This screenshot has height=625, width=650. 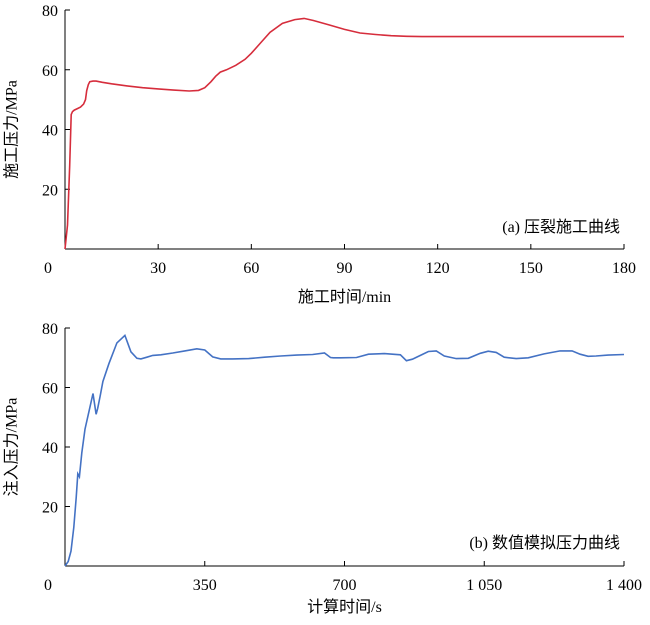 I want to click on chart-a-y-tick-label: 40, so click(x=50, y=131).